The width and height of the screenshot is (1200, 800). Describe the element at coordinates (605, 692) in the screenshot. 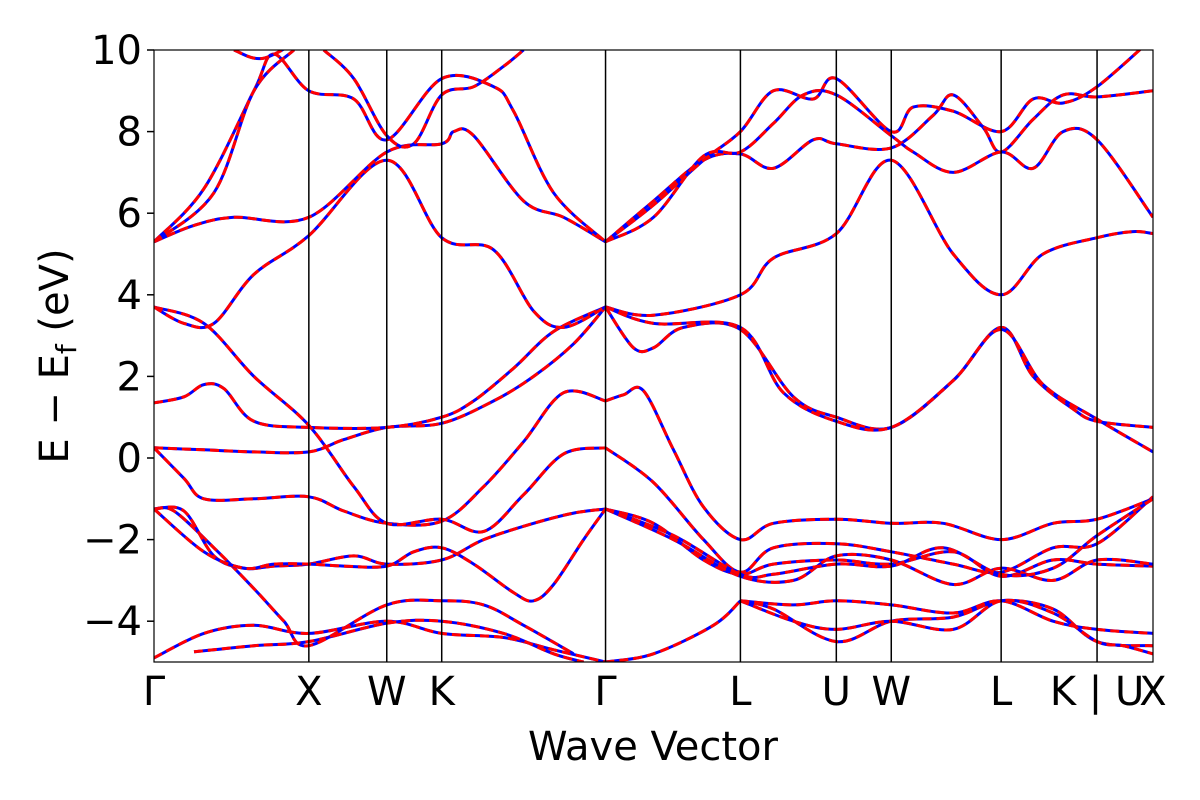

I see `kpoint-label-4: Γ` at that location.